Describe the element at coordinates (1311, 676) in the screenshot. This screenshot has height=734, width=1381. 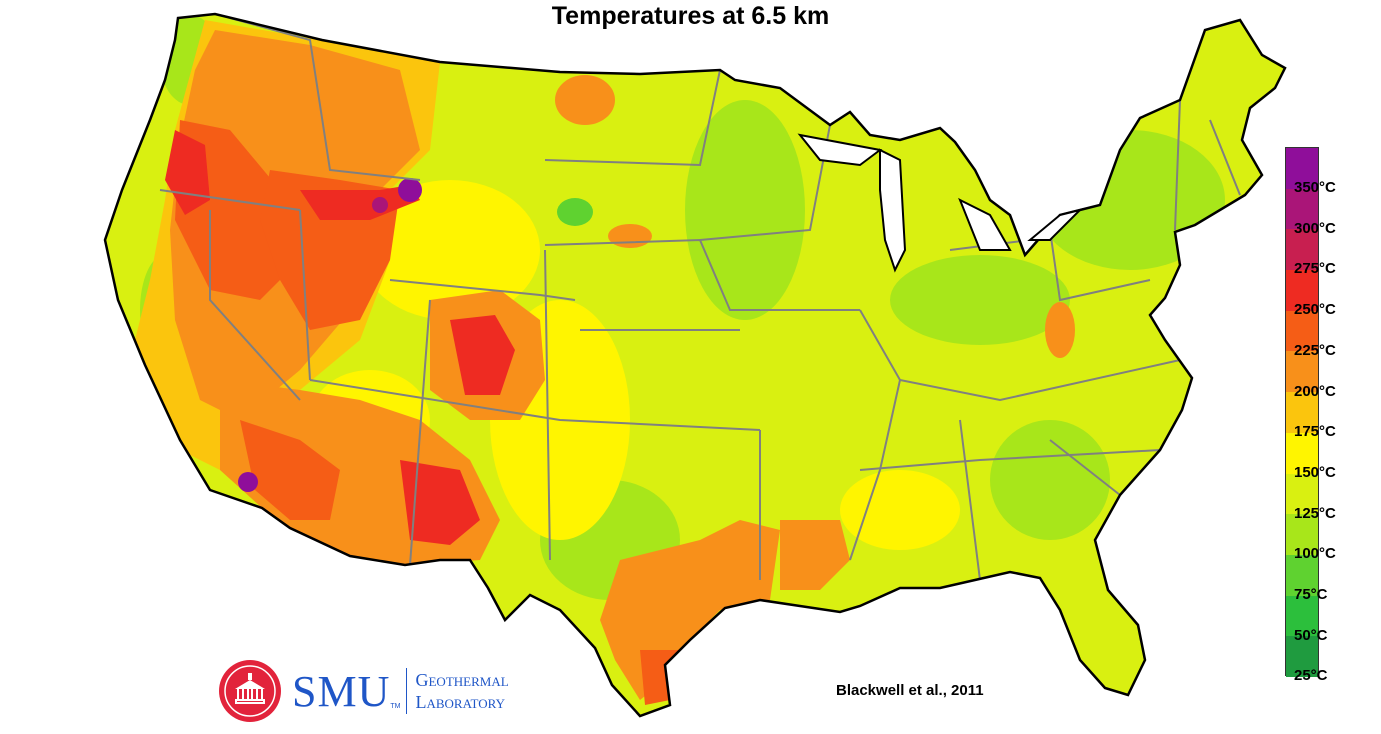
I see `legend-tick-label: 25°C` at that location.